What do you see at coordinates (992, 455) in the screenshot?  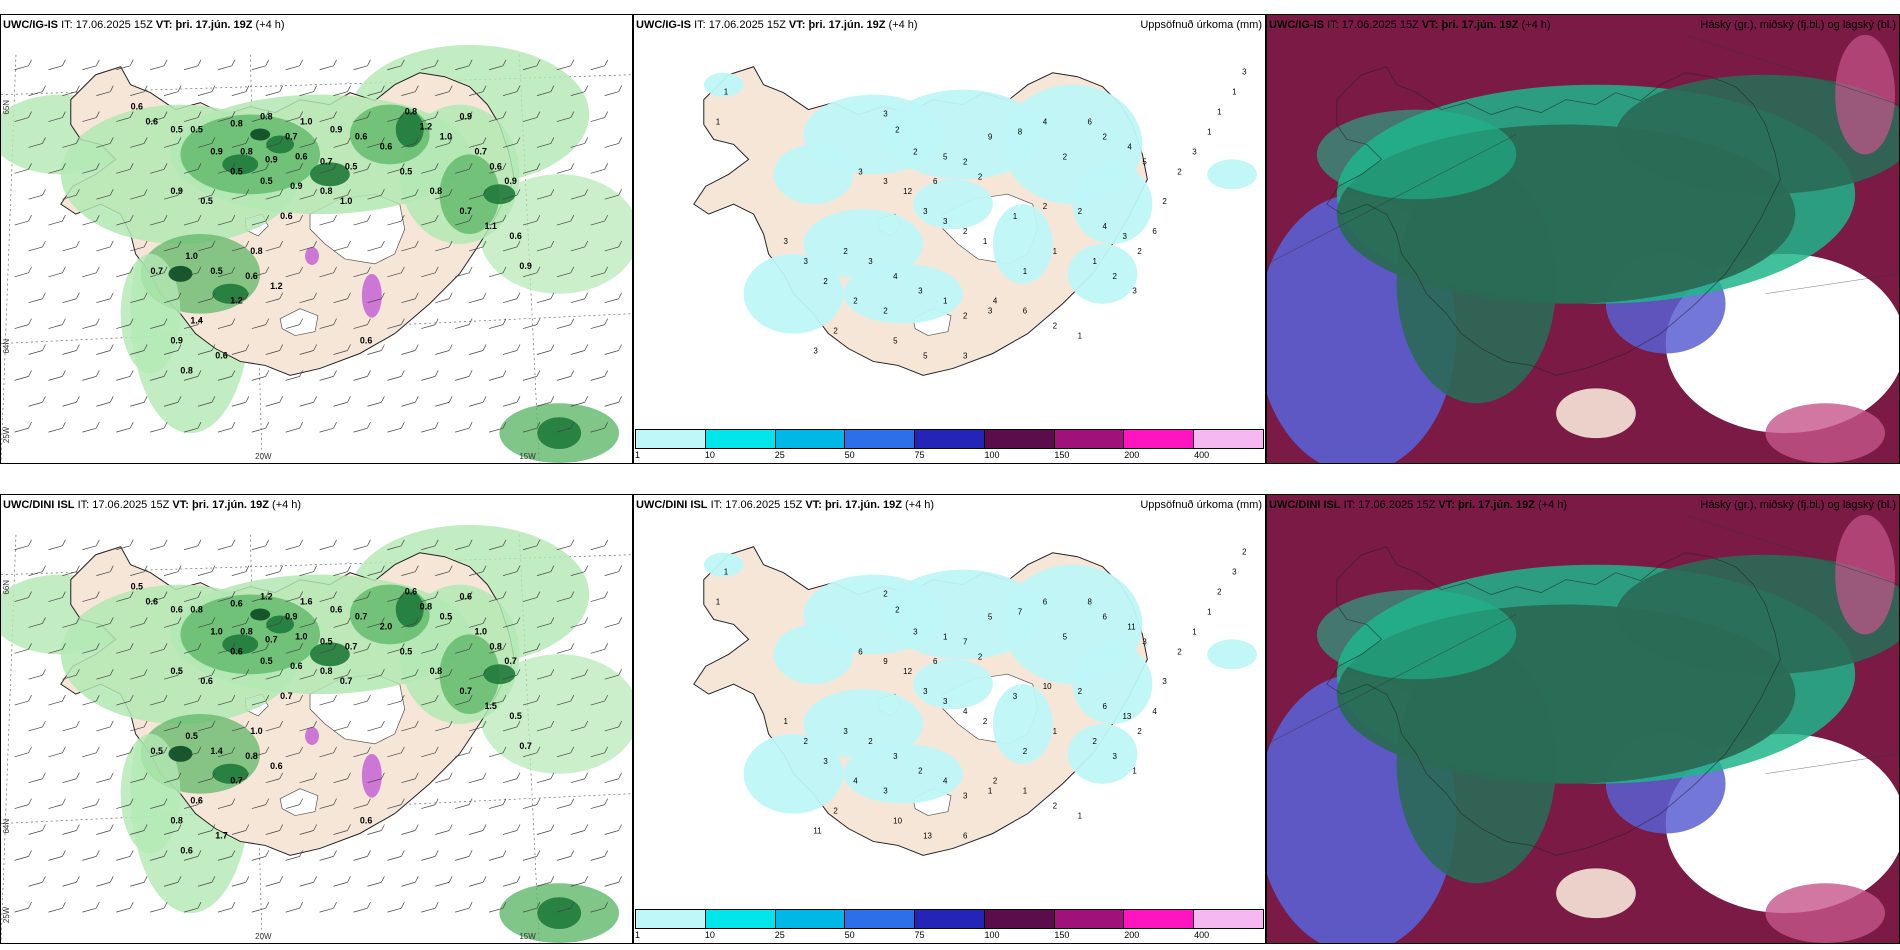 I see `colorbar-label: 100` at bounding box center [992, 455].